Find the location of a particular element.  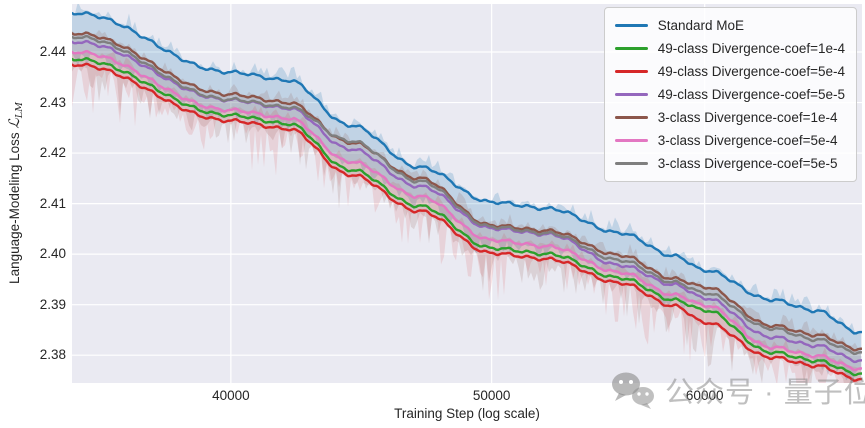

y-tick-2.43: 2.43 is located at coordinates (52, 102).